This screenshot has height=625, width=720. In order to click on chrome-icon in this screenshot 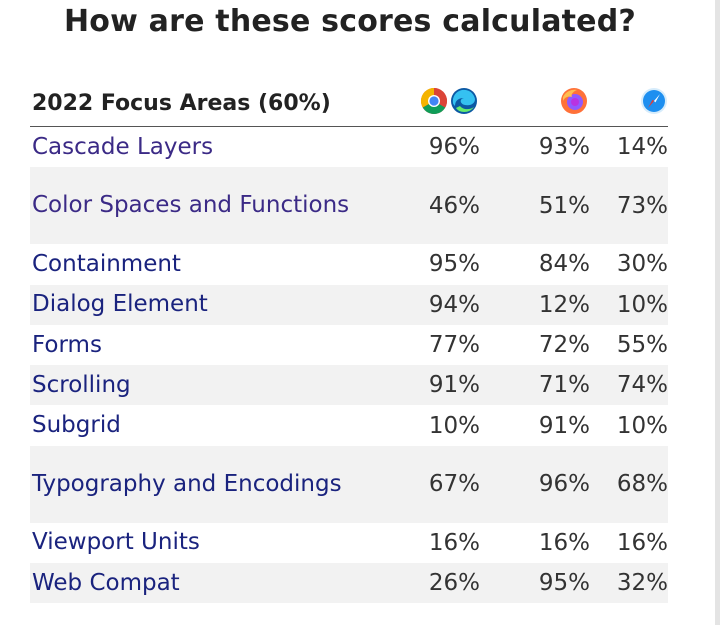, I will do `click(434, 101)`.